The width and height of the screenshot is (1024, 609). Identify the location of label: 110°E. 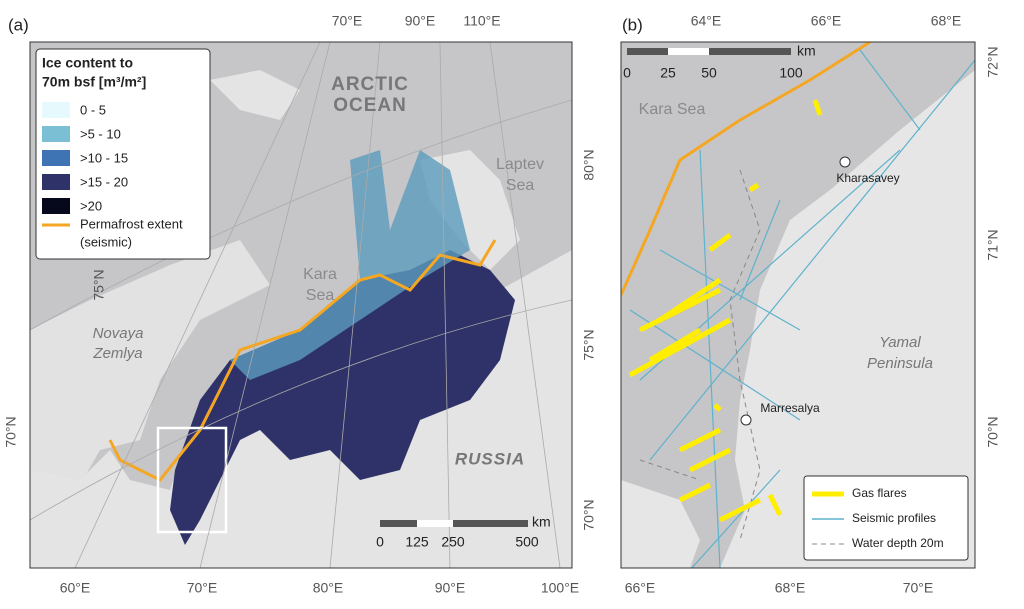
(481, 21).